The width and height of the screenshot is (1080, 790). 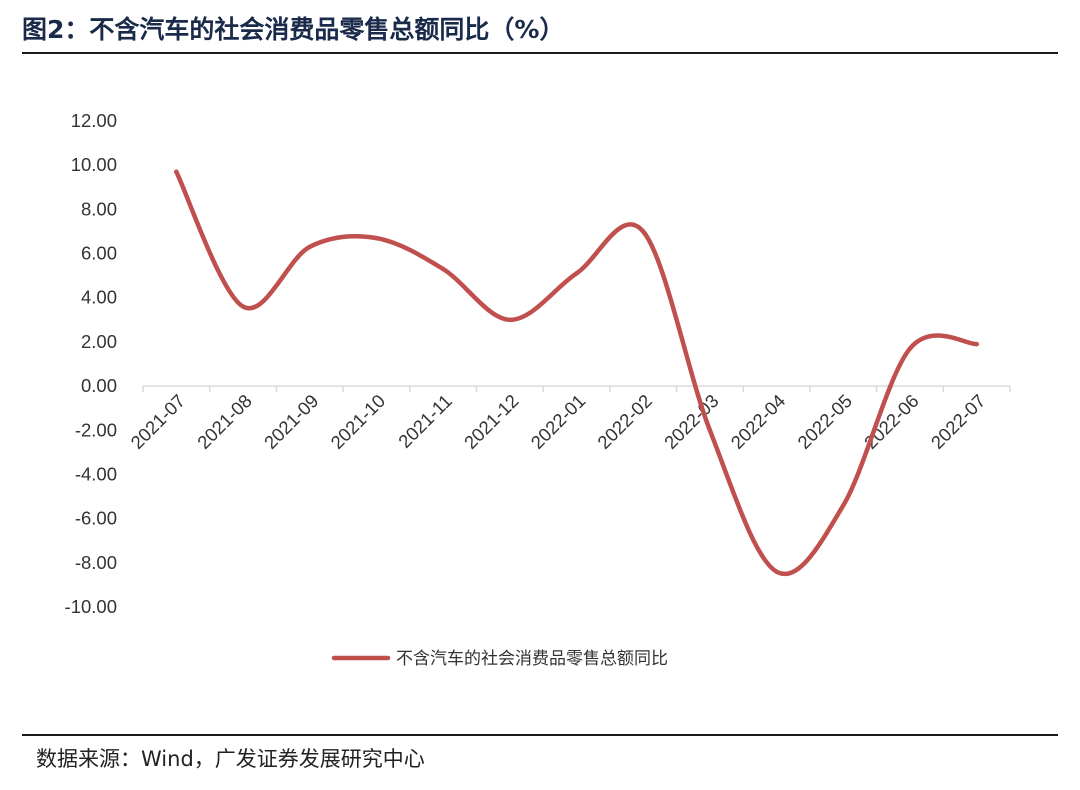 I want to click on figure-title: 图2：不含汽车的社会消费品零售总额同比（%）, so click(x=293, y=29).